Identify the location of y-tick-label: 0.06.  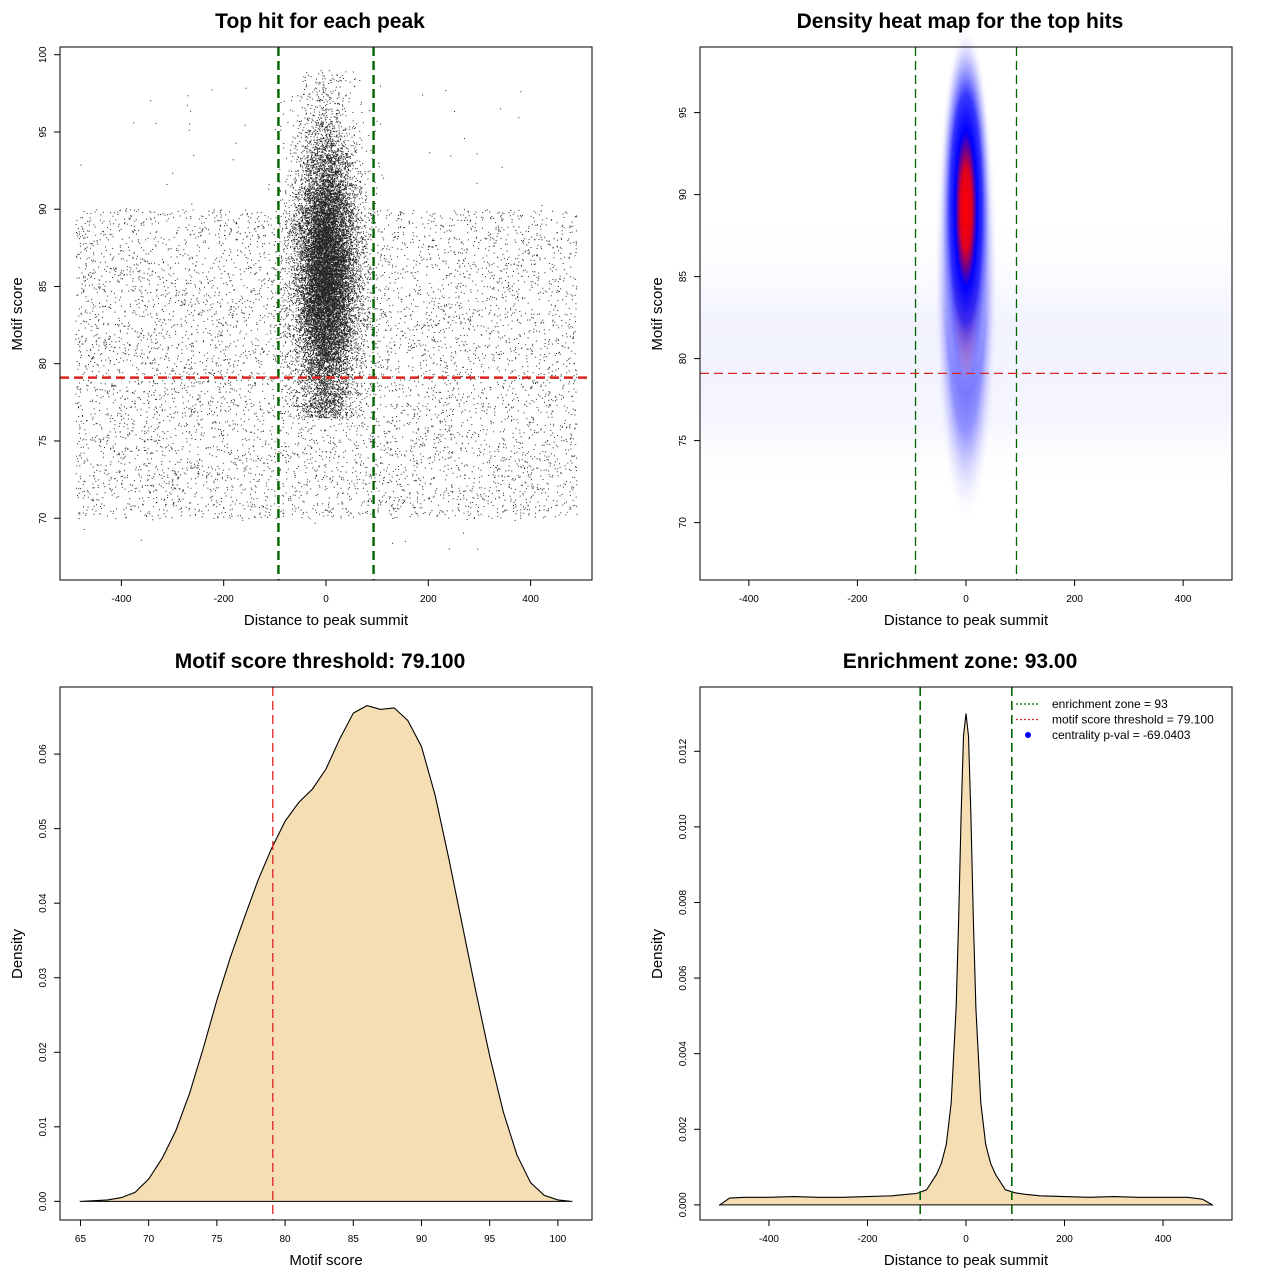
(43, 754).